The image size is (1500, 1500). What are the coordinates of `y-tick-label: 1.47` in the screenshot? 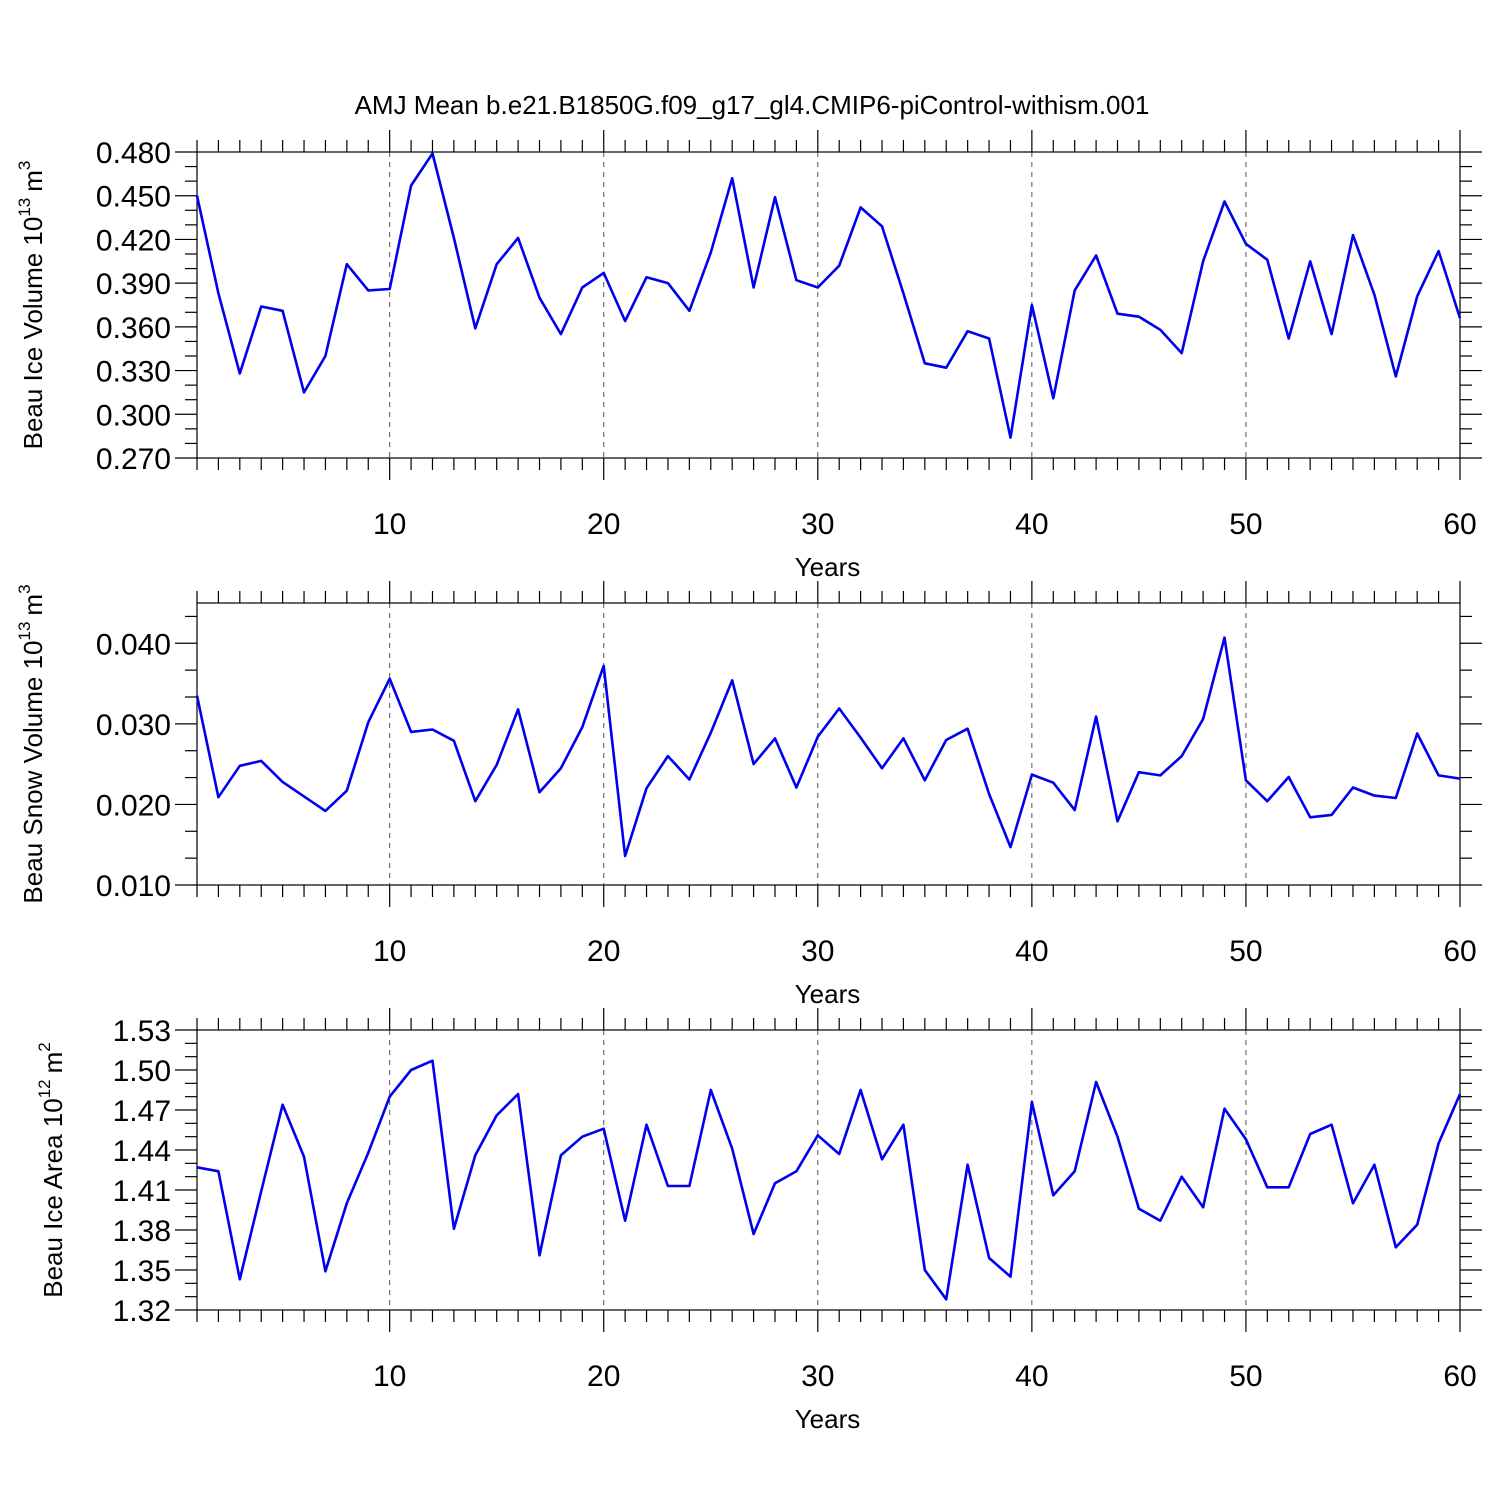 It's located at (142, 1111).